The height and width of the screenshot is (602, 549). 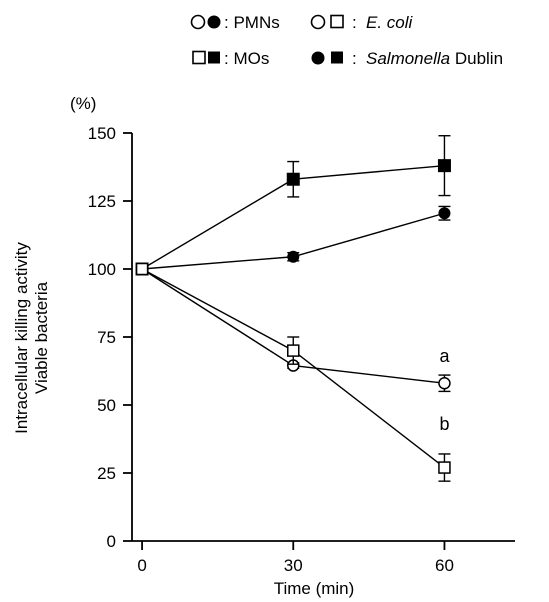 I want to click on y-tick-label: 0, so click(x=111, y=541).